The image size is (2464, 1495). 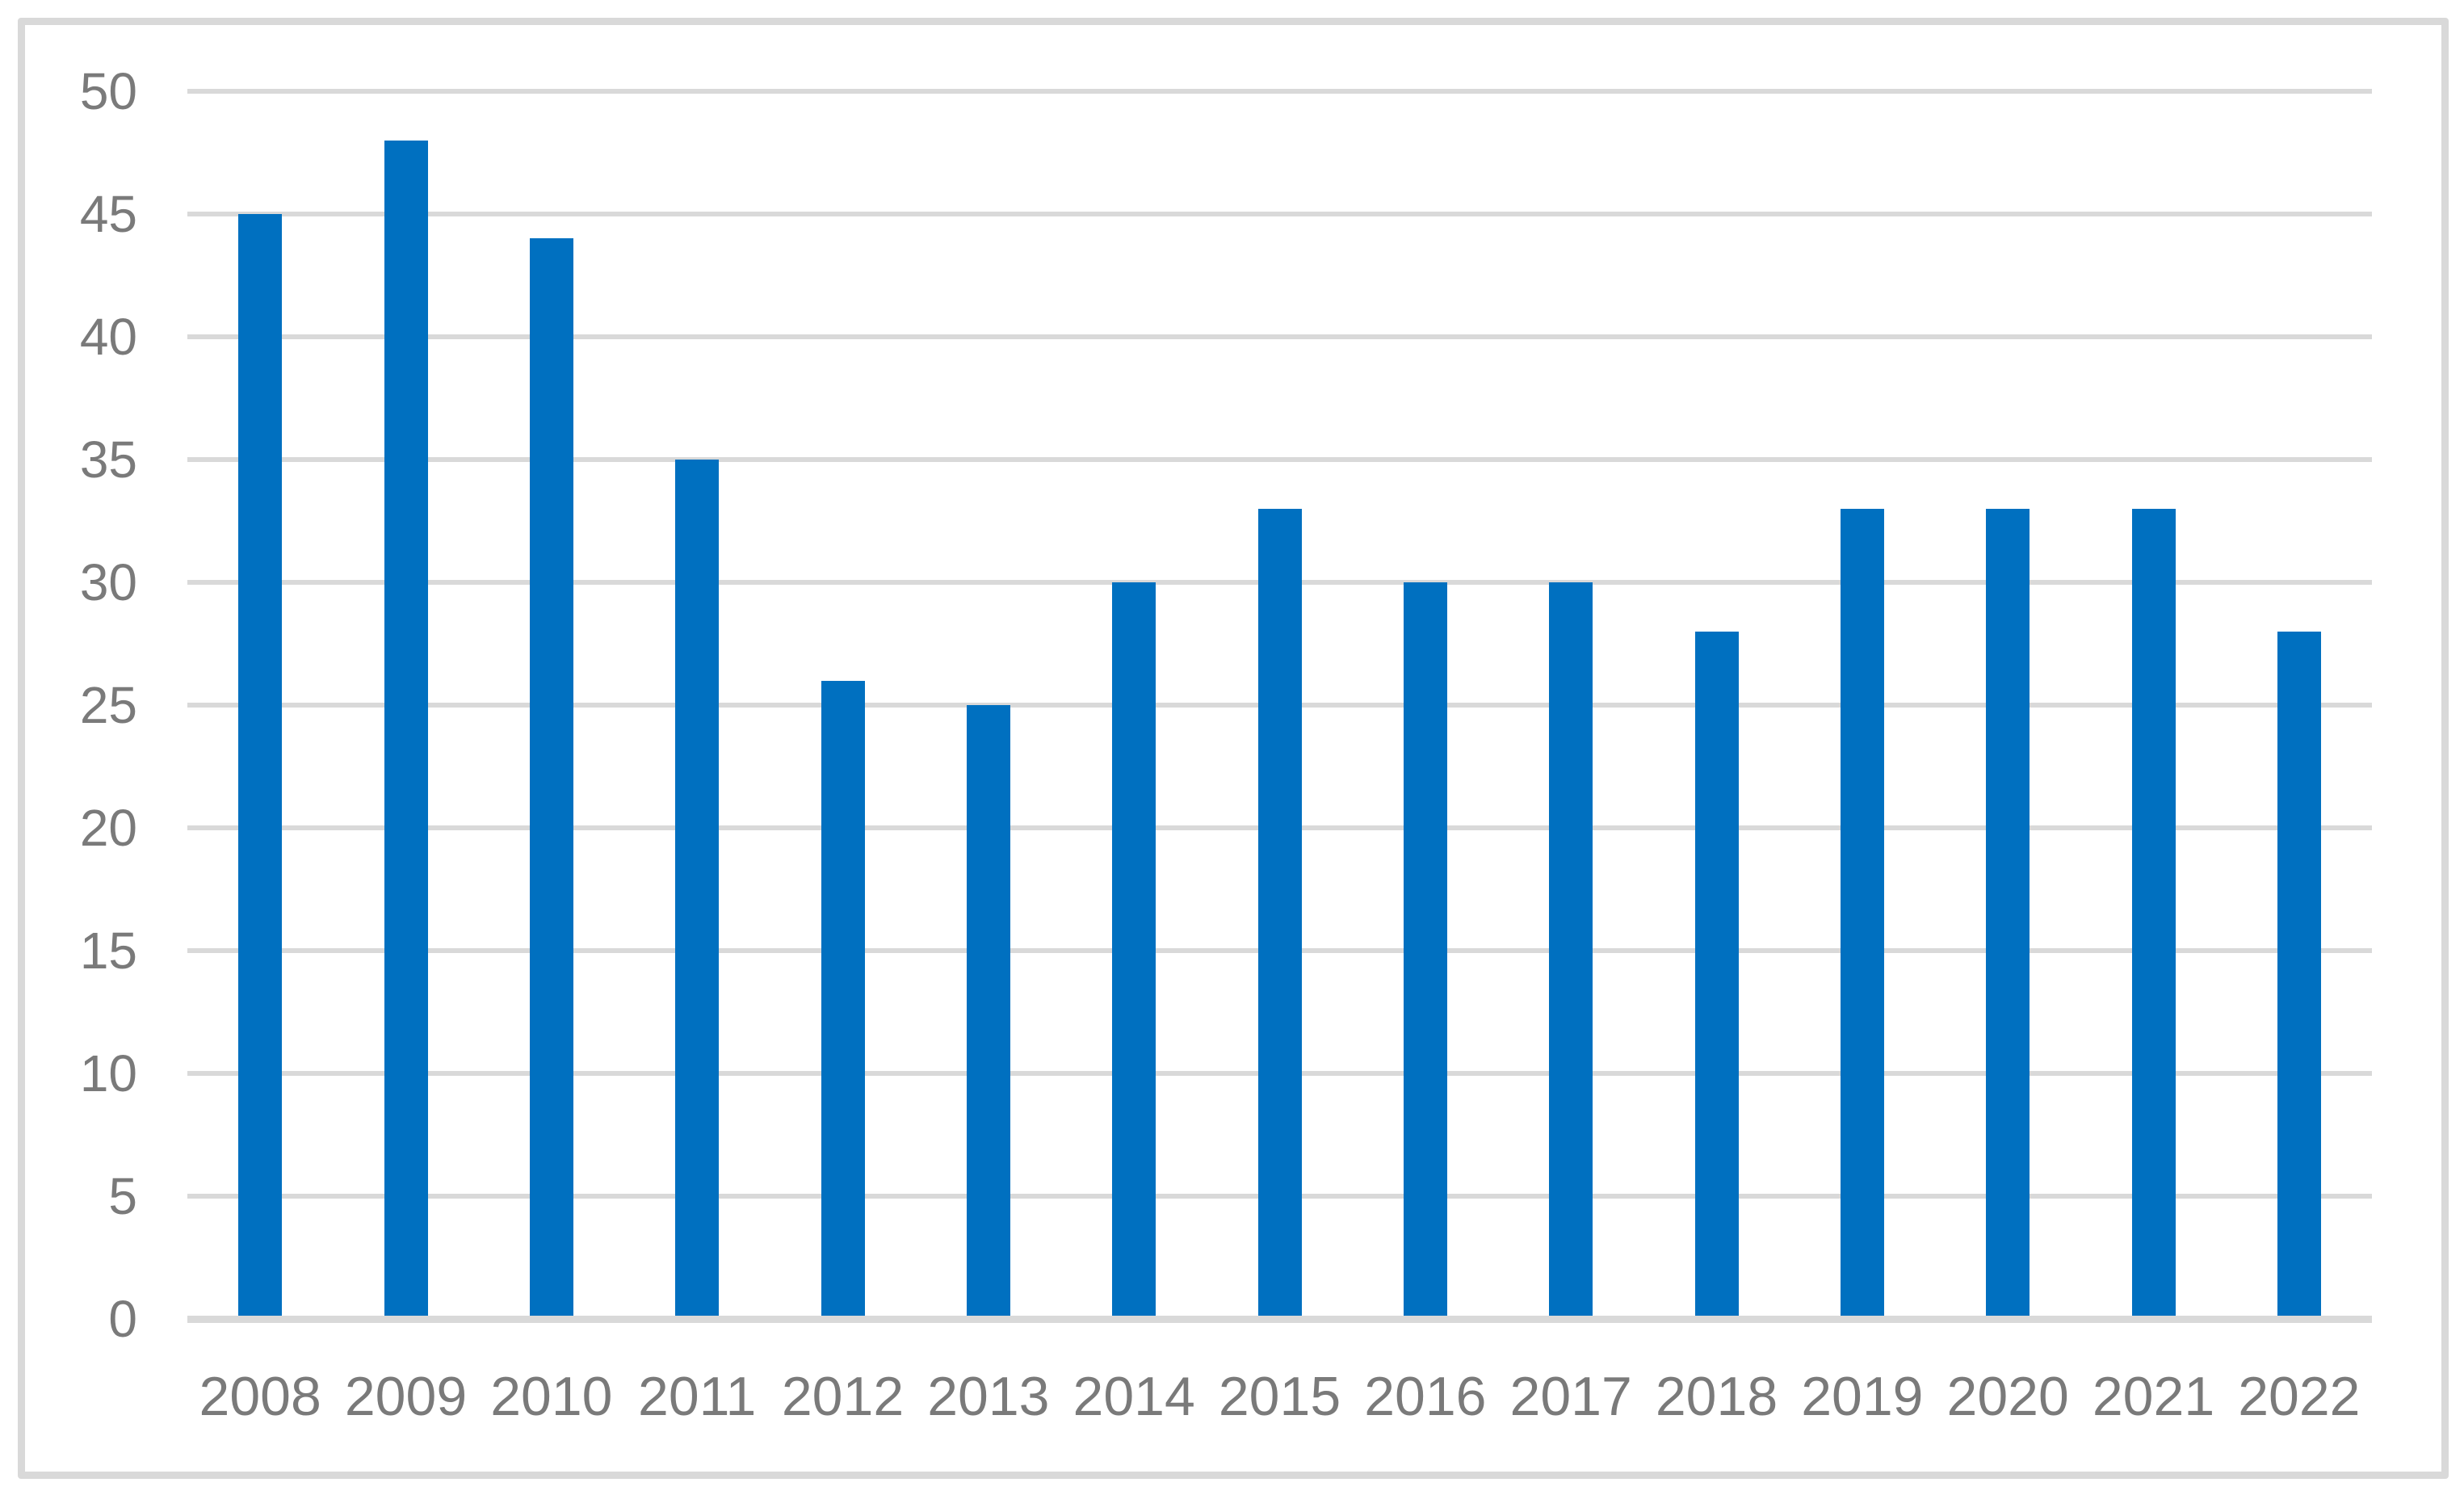 I want to click on x-axis-category-label-2018: 2018, so click(x=1716, y=1396).